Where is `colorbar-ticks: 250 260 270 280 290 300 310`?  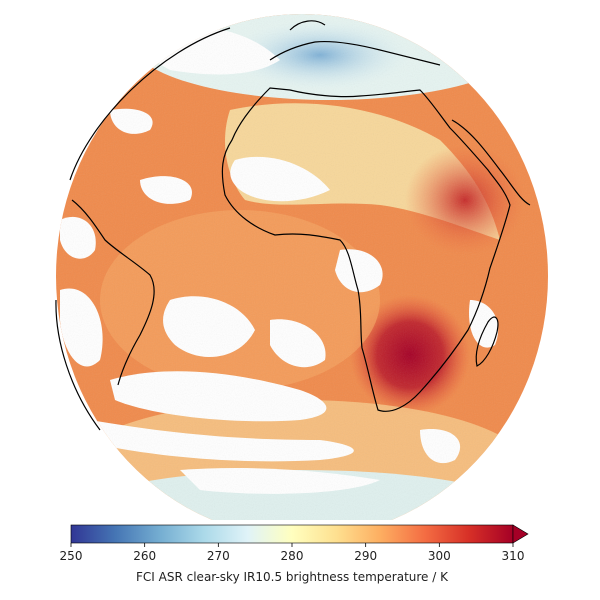
colorbar-ticks: 250 260 270 280 290 300 310 is located at coordinates (292, 553).